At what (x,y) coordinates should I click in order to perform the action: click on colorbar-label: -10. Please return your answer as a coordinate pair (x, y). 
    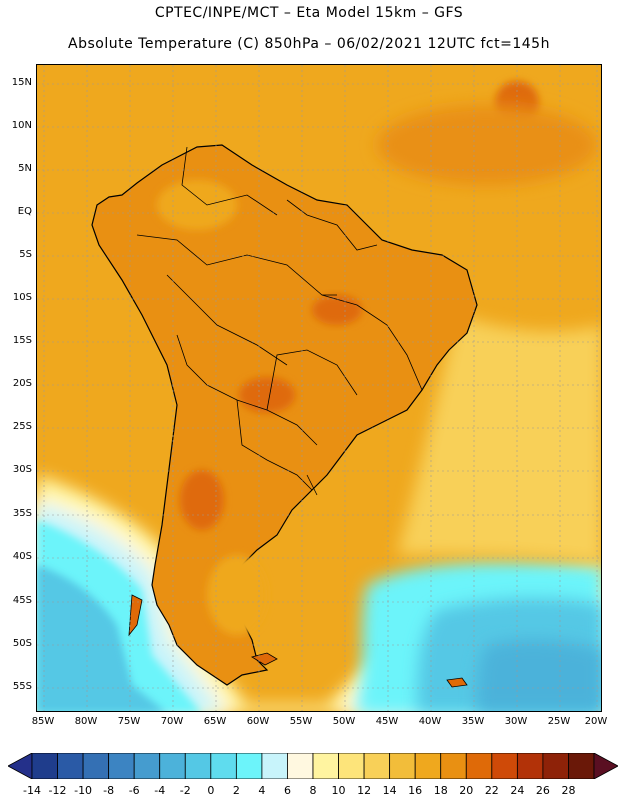
    Looking at the image, I should click on (83, 790).